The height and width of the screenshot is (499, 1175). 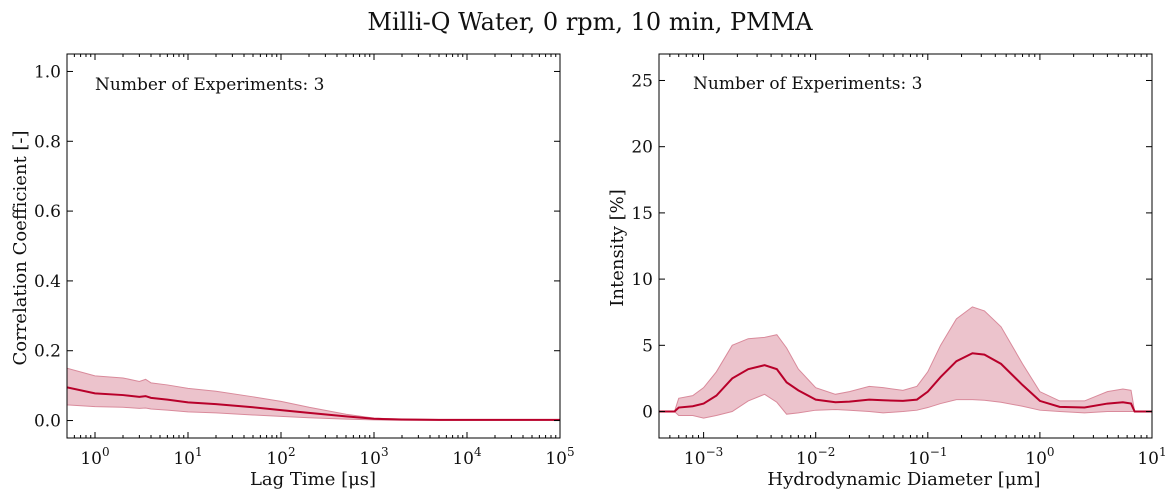 I want to click on x-tick-label: 10⁻³, so click(x=703, y=457).